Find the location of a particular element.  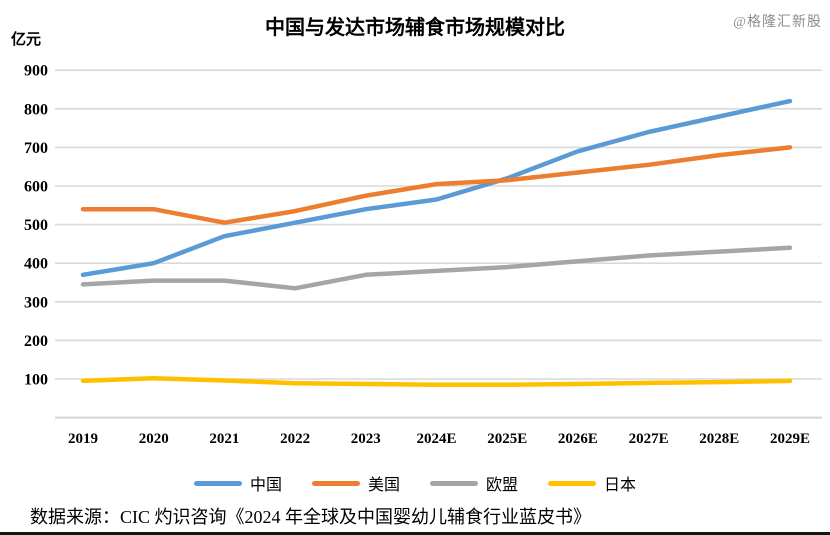

chart-title: 中国与发达市场辅食市场规模对比 is located at coordinates (415, 28).